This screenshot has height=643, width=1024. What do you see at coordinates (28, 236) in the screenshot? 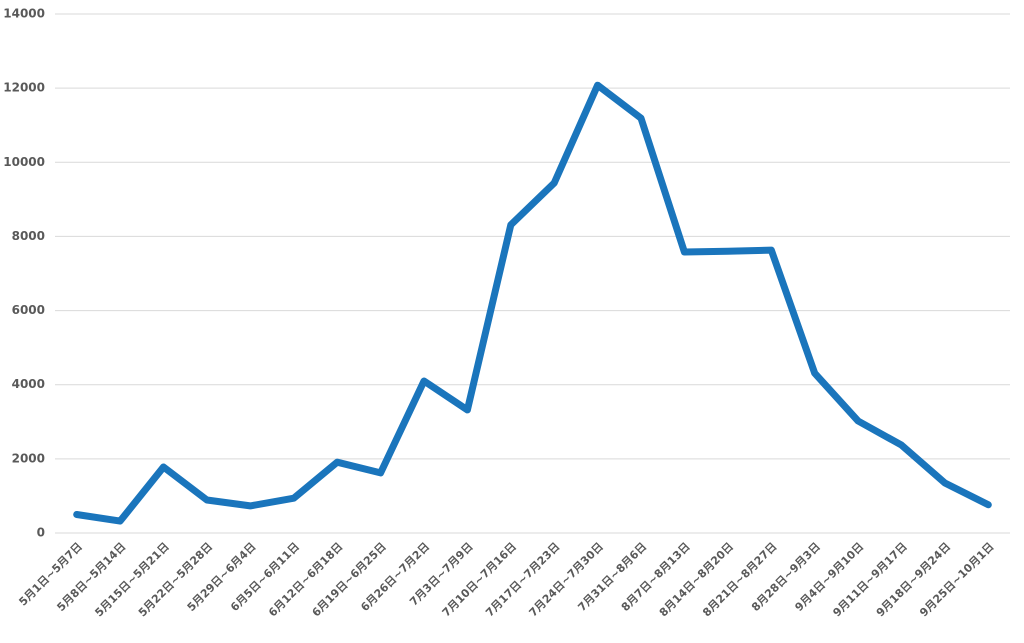
I see `y-tick-label: 8000` at bounding box center [28, 236].